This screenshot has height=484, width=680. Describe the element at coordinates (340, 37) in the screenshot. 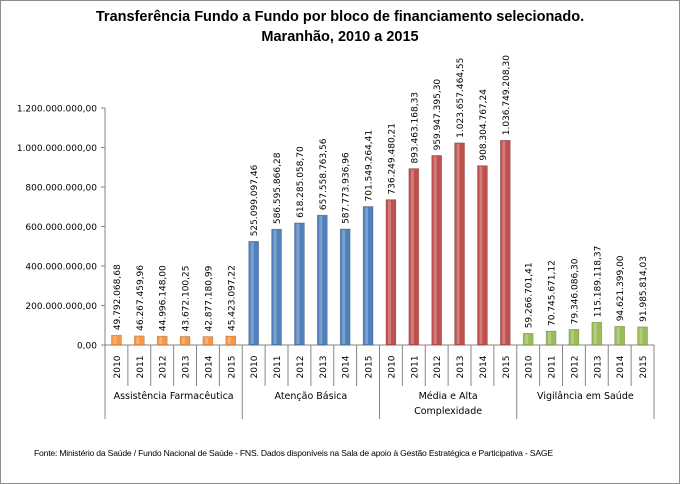

I see `subtitle-line: Maranhão, 2010 a 2015` at that location.